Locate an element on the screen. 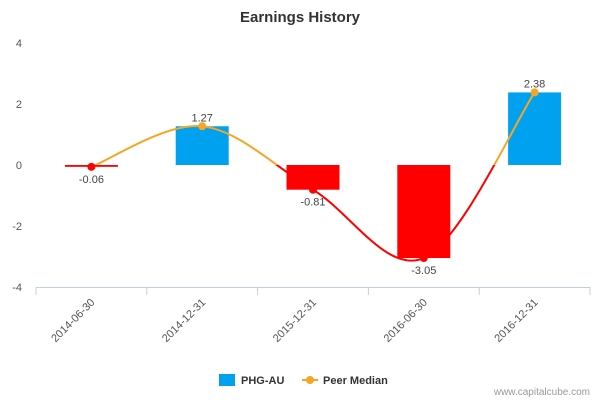  x-tick-label: 2015-12-31 is located at coordinates (295, 321).